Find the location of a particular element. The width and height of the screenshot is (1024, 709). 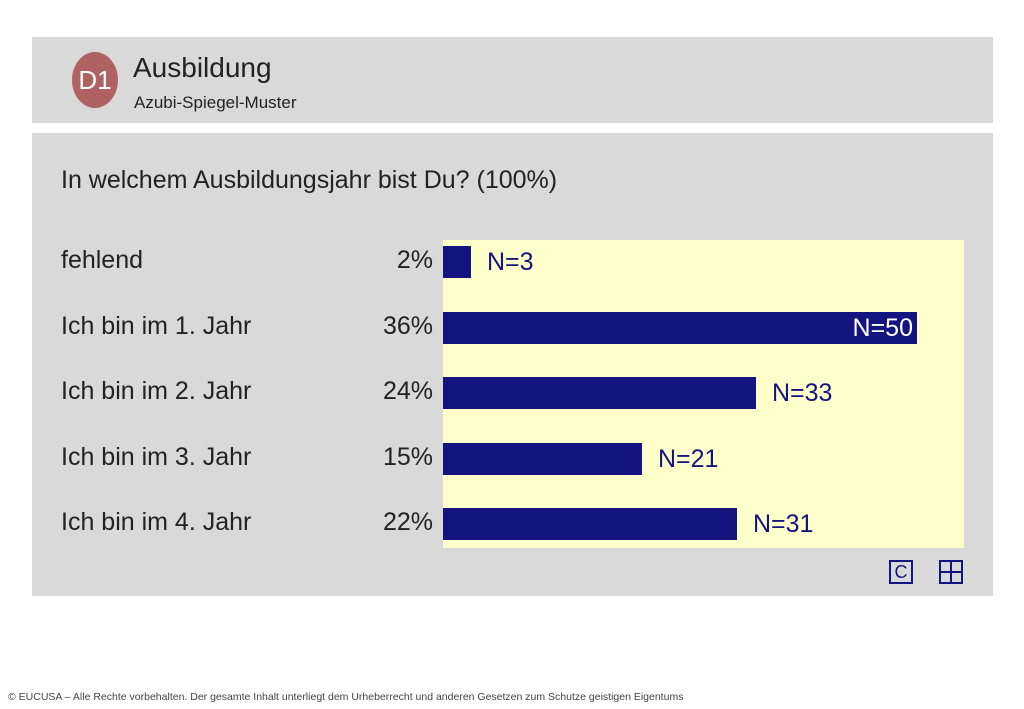

percent-label: 22% is located at coordinates (407, 522).